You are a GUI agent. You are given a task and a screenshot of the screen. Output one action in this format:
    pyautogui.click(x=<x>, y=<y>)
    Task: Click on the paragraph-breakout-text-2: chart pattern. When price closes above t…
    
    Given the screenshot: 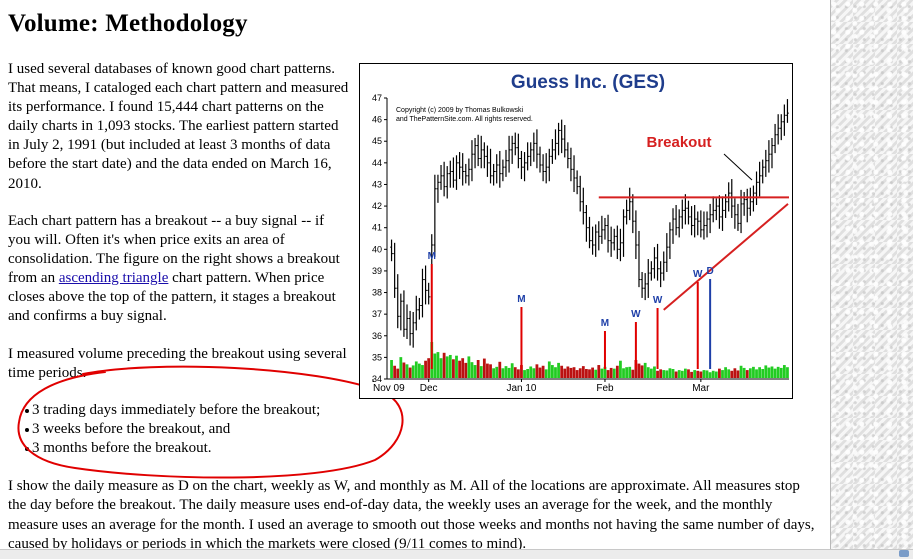 What is the action you would take?
    pyautogui.click(x=172, y=297)
    